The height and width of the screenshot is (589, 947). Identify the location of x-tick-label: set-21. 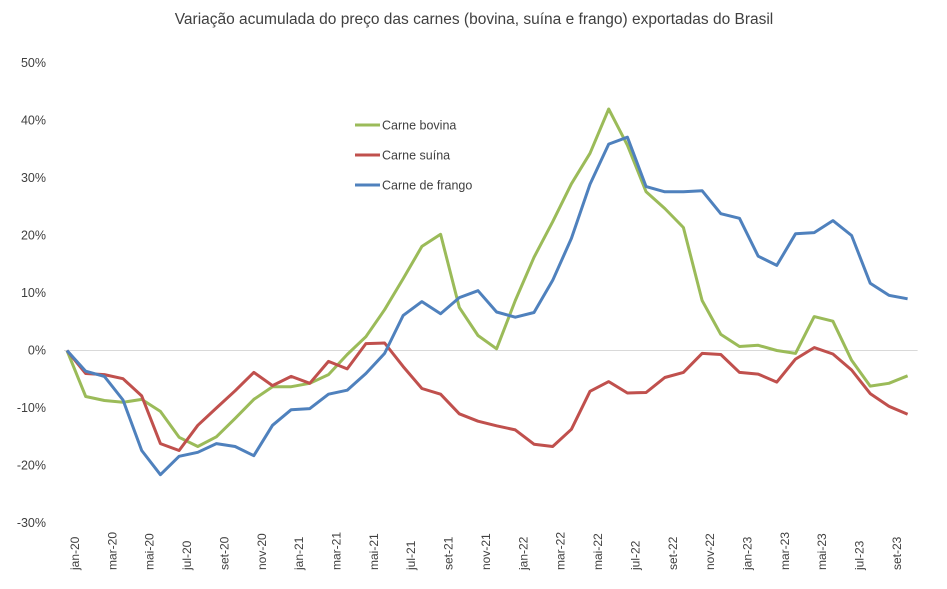
(449, 553).